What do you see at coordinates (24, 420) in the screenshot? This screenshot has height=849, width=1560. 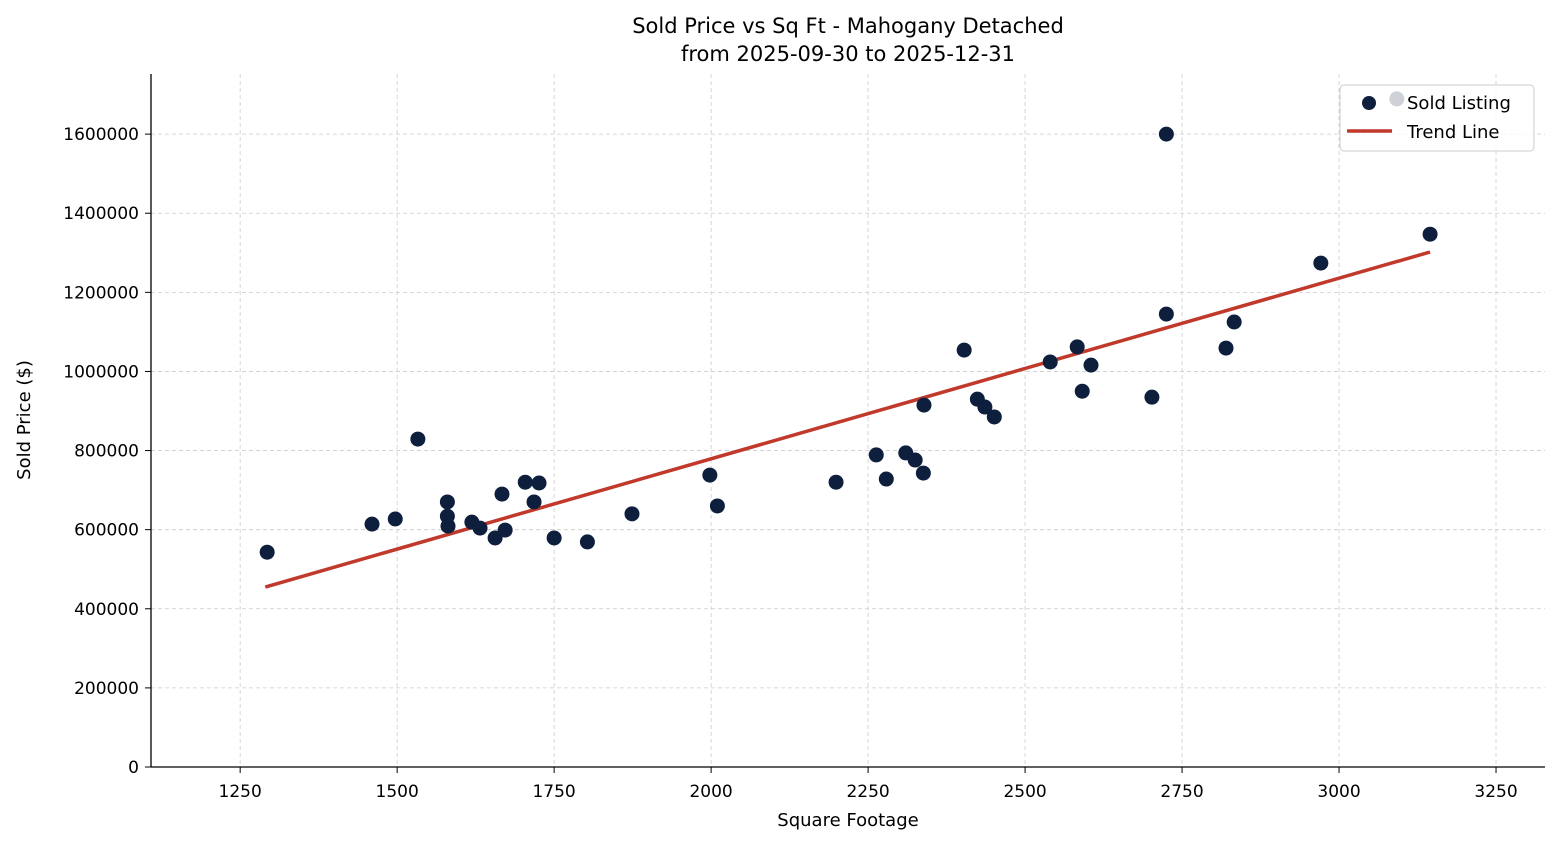 I see `y-axis-label: Sold Price ($)` at bounding box center [24, 420].